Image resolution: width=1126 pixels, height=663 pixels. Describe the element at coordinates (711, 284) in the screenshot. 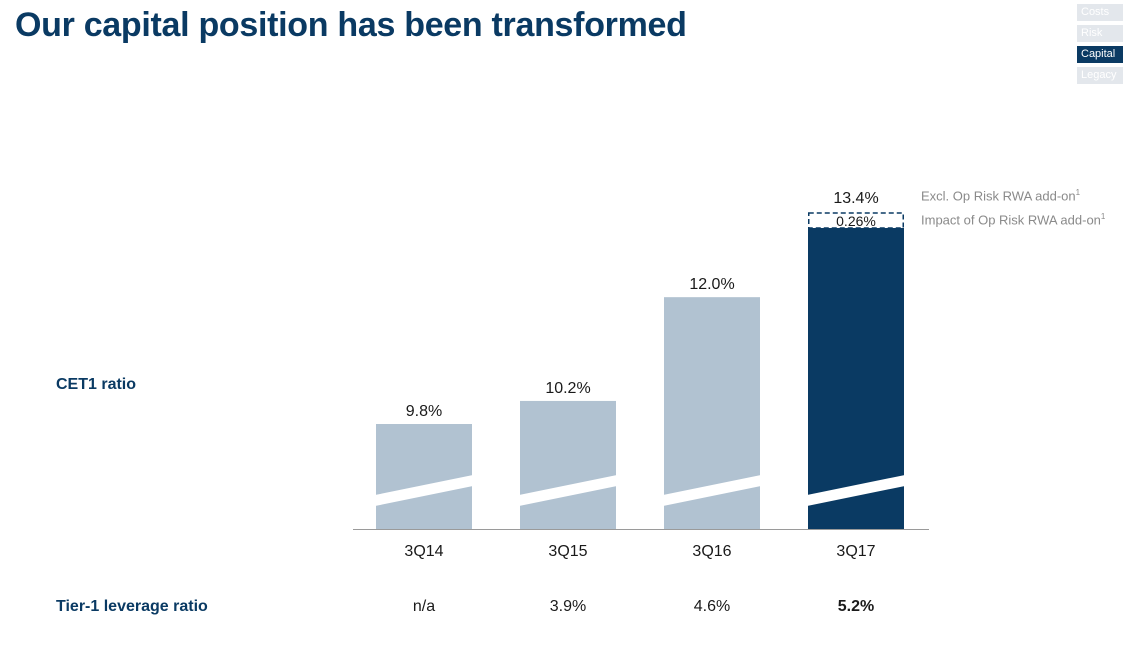

I see `value-label-3q16: 12.0%` at that location.